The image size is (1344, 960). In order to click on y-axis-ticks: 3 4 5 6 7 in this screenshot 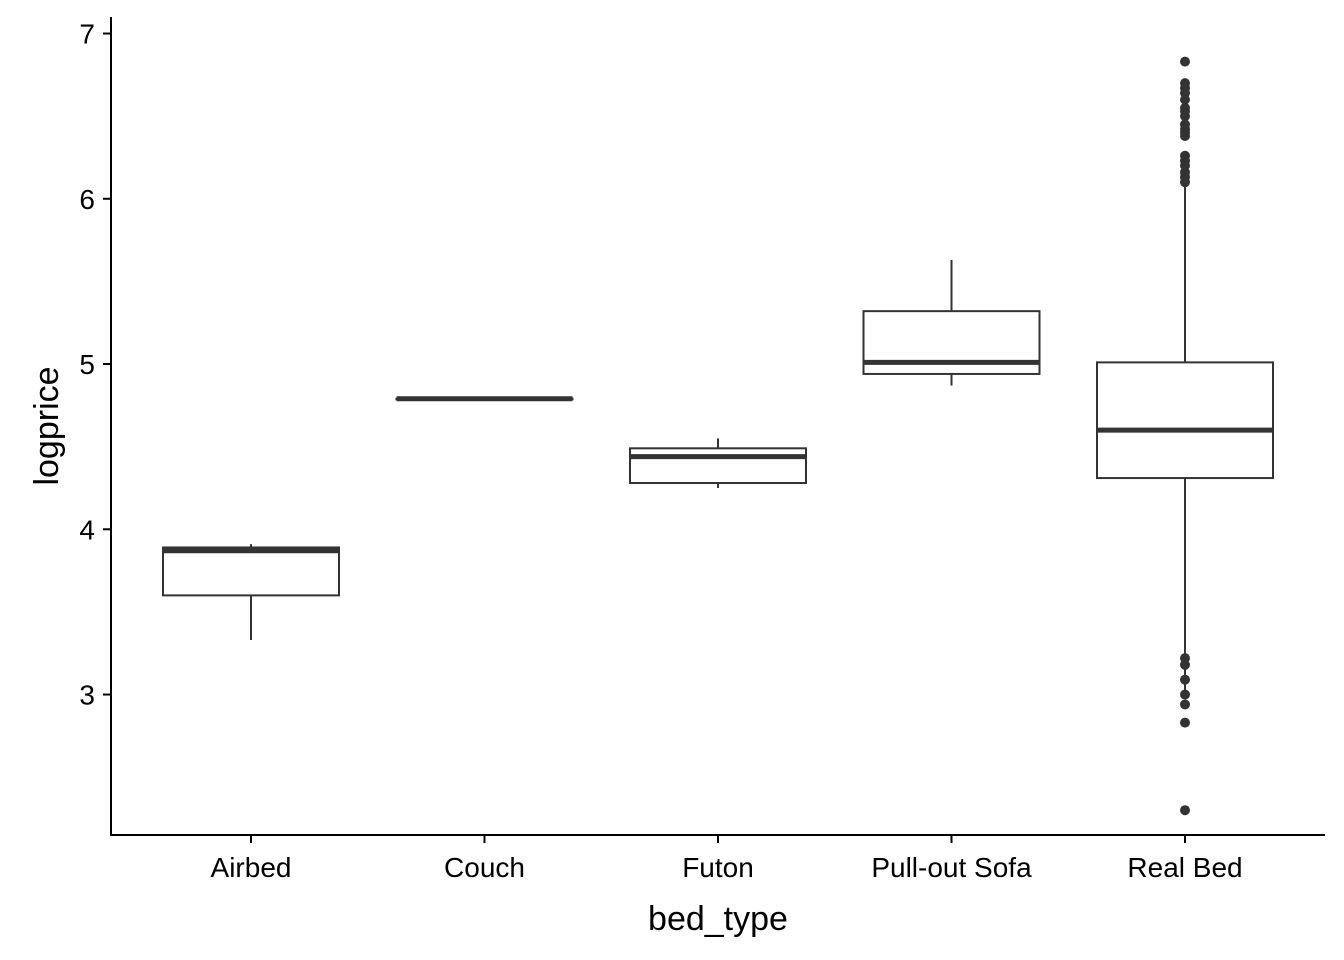, I will do `click(95, 365)`.